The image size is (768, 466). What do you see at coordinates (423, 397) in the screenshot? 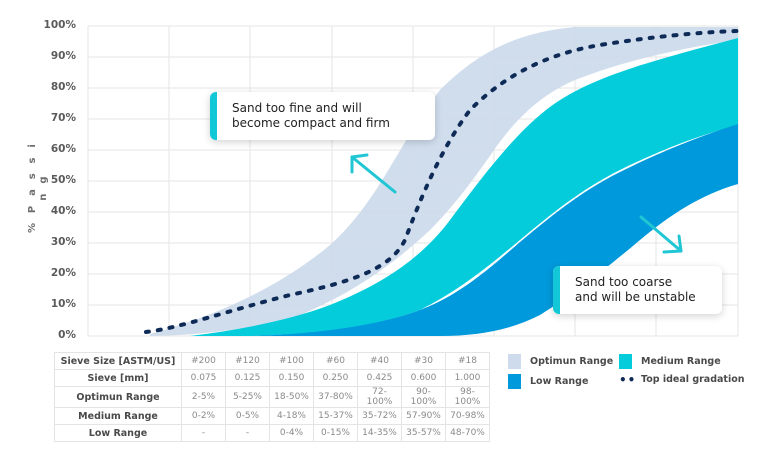
I see `table-cell: 90-100%` at bounding box center [423, 397].